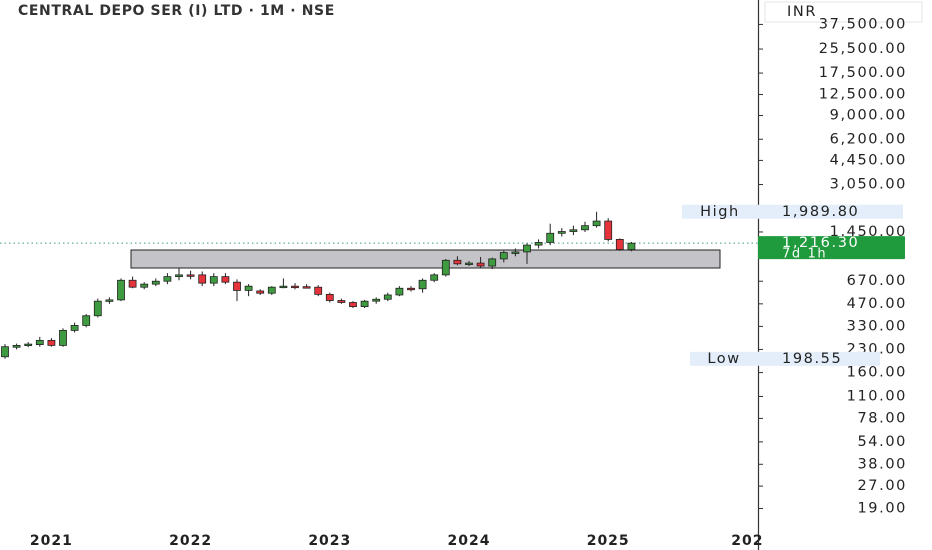 This screenshot has height=550, width=932. Describe the element at coordinates (868, 185) in the screenshot. I see `y-tick-label: 3,050.00` at that location.